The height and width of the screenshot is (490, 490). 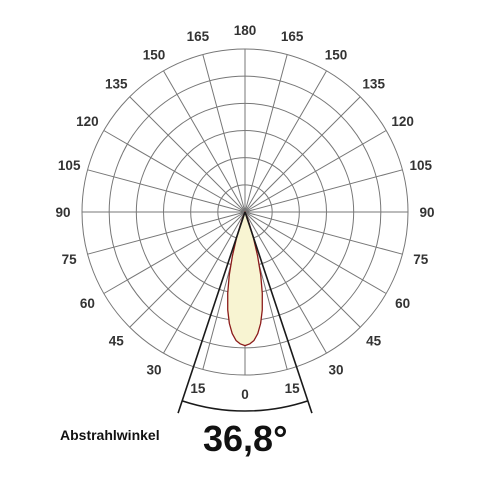 I want to click on beam-angle-label: Abstrahlwinkel, so click(x=110, y=435).